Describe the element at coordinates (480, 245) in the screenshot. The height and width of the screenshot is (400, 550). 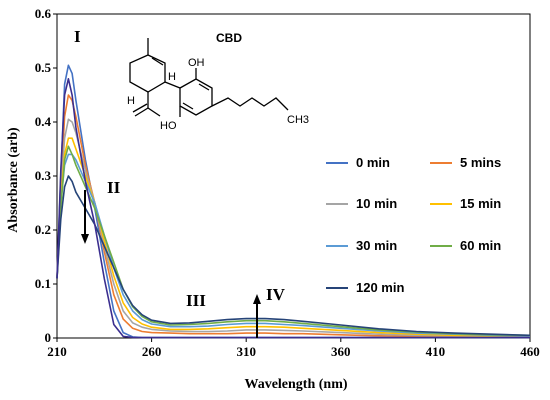
I see `legend-label: 60 min` at that location.